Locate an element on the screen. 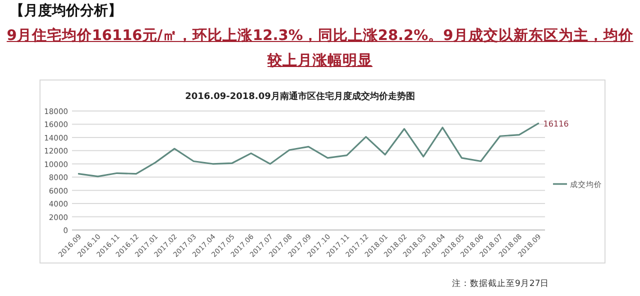 This screenshot has width=640, height=296. chart-subtitle: 9月住宅均价16116元/㎡，环比上涨12.3%，同比上涨28.2%。9月成交以新东区为主，均价较上月涨幅明显 is located at coordinates (320, 48).